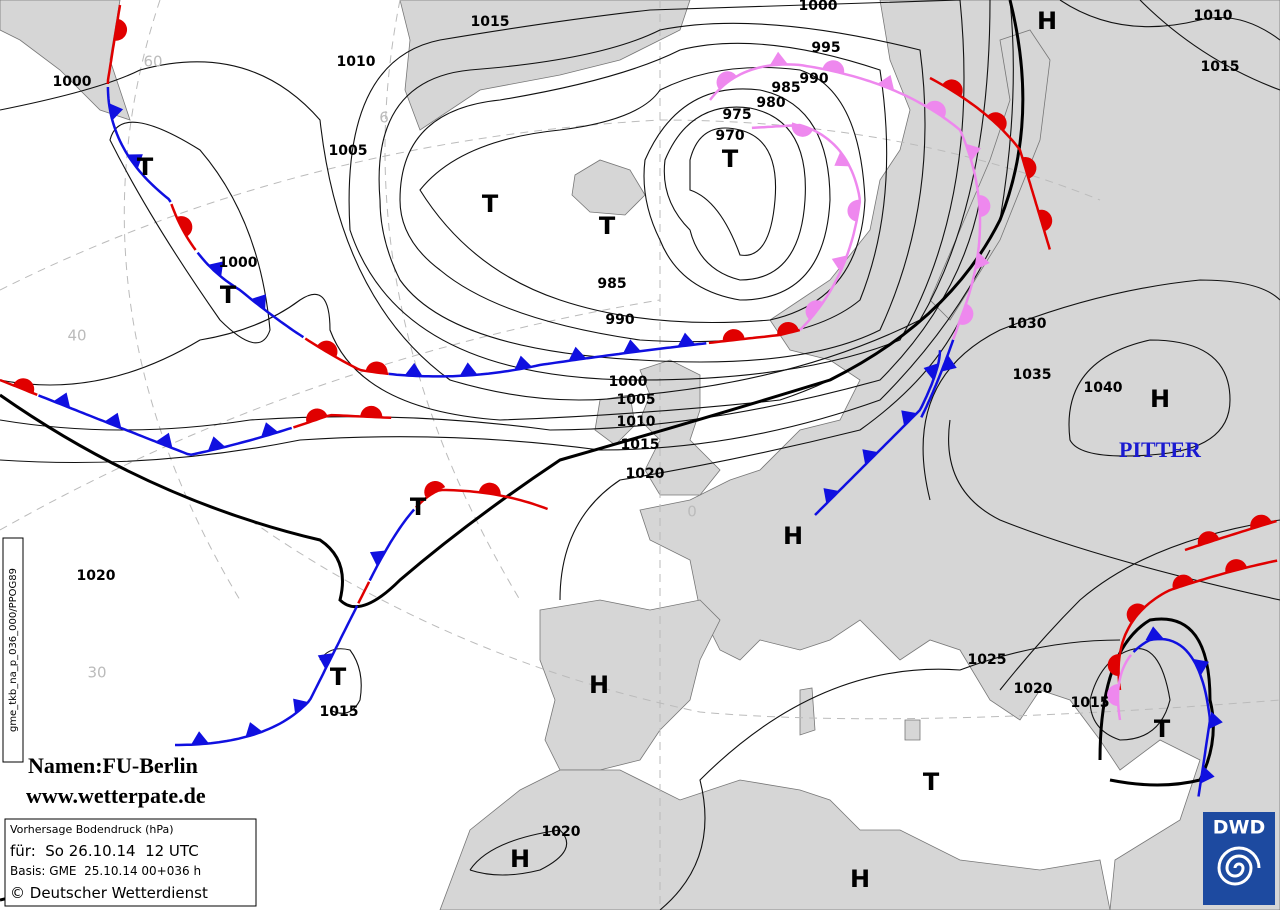  I want to click on latitude-label: 40, so click(76, 336).